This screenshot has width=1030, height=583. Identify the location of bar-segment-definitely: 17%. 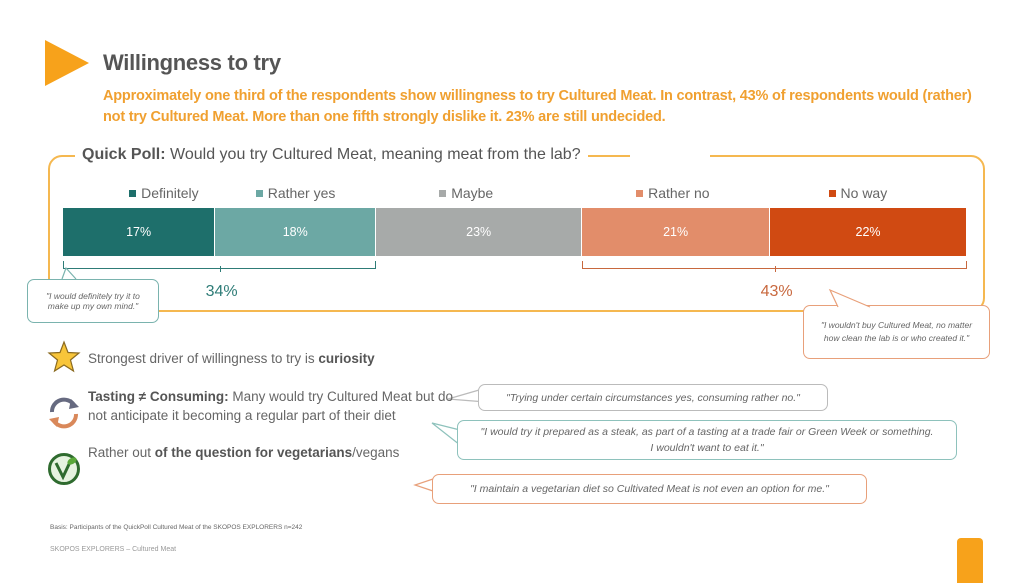
(139, 232).